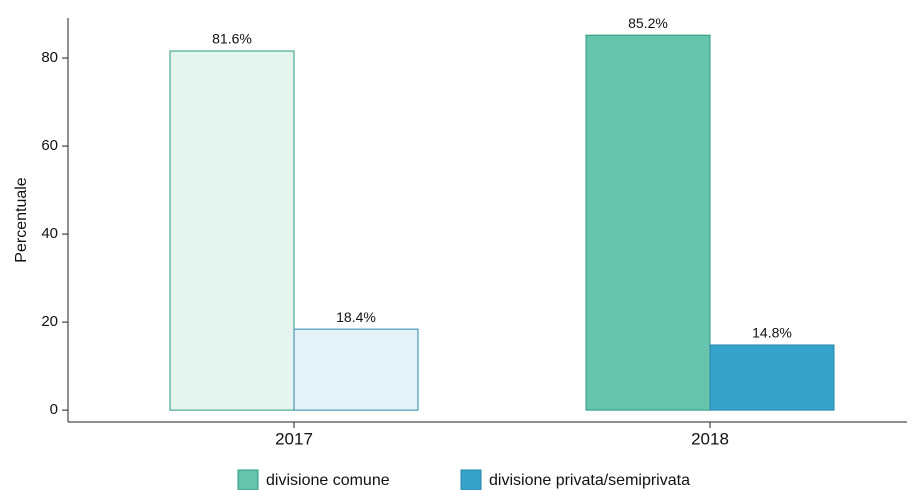  I want to click on x-tick-label: 2017, so click(294, 438).